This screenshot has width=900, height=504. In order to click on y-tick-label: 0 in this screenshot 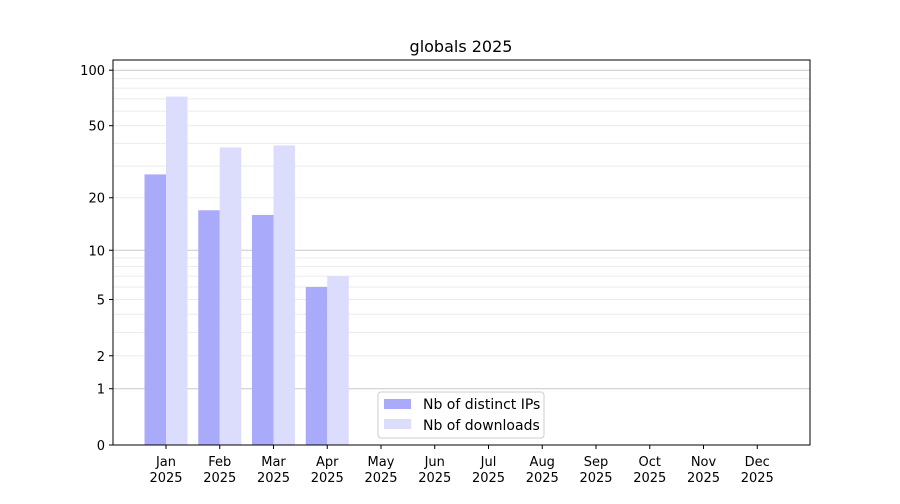, I will do `click(101, 446)`.